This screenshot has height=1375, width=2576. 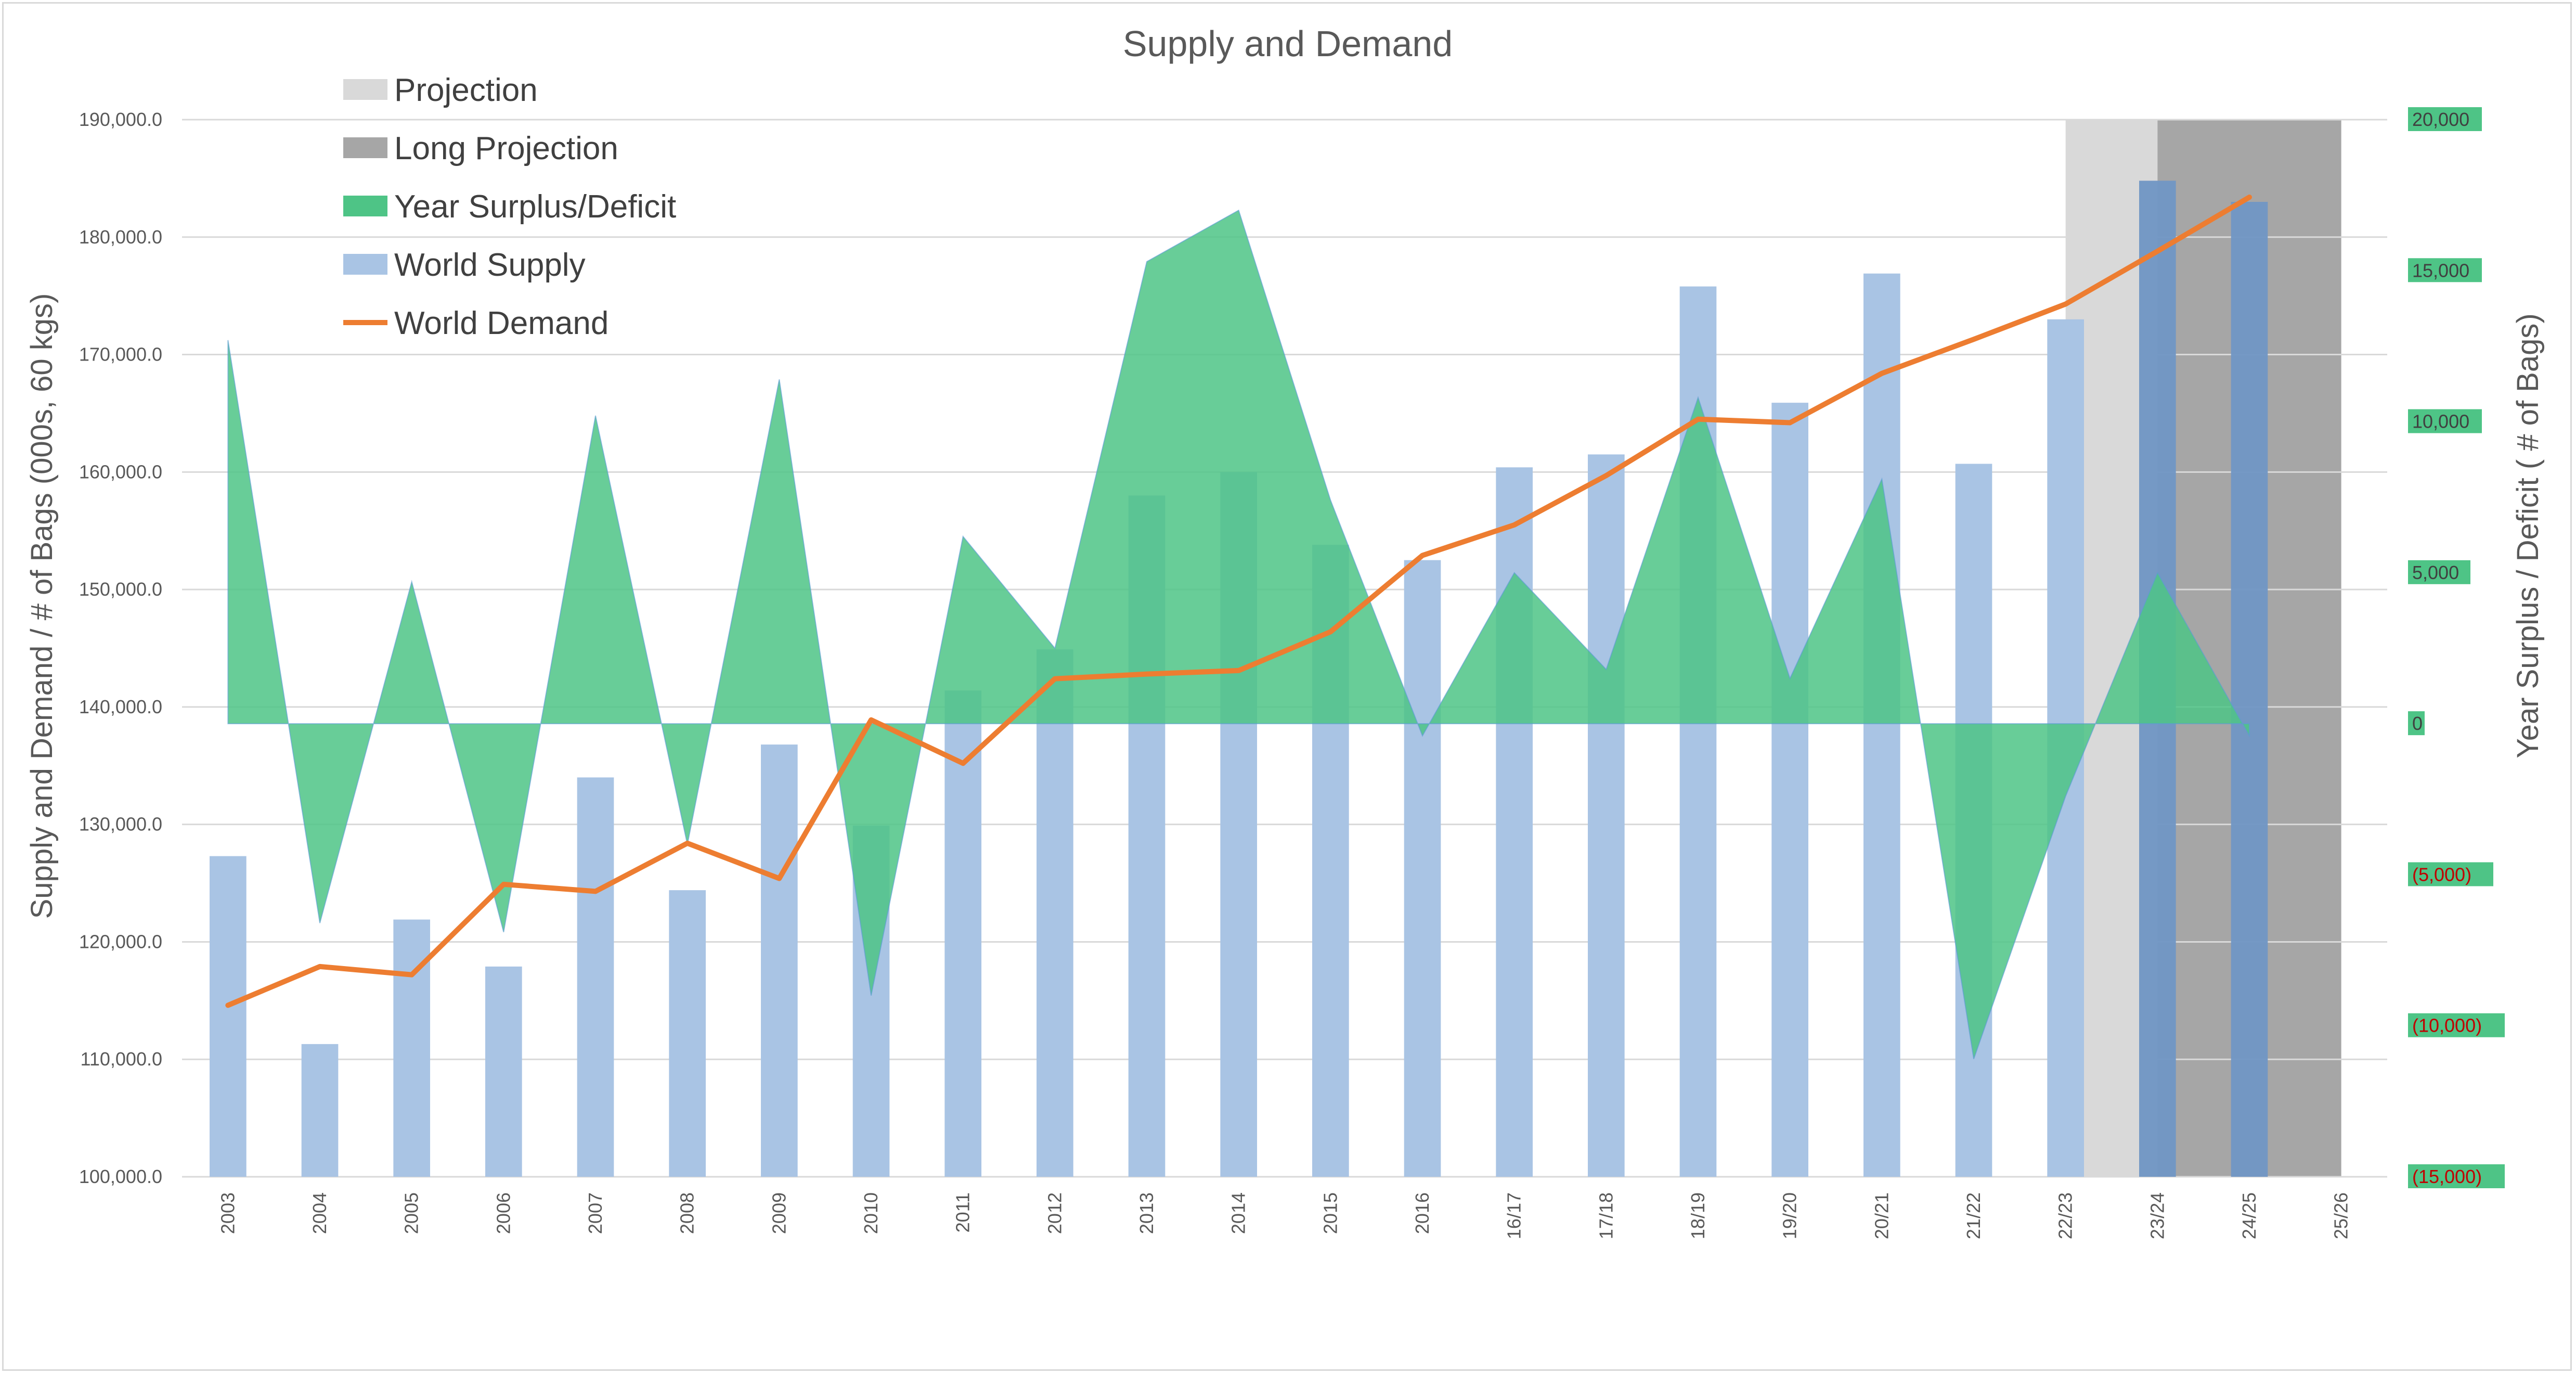 What do you see at coordinates (1239, 1213) in the screenshot?
I see `x-tick-label: 2014` at bounding box center [1239, 1213].